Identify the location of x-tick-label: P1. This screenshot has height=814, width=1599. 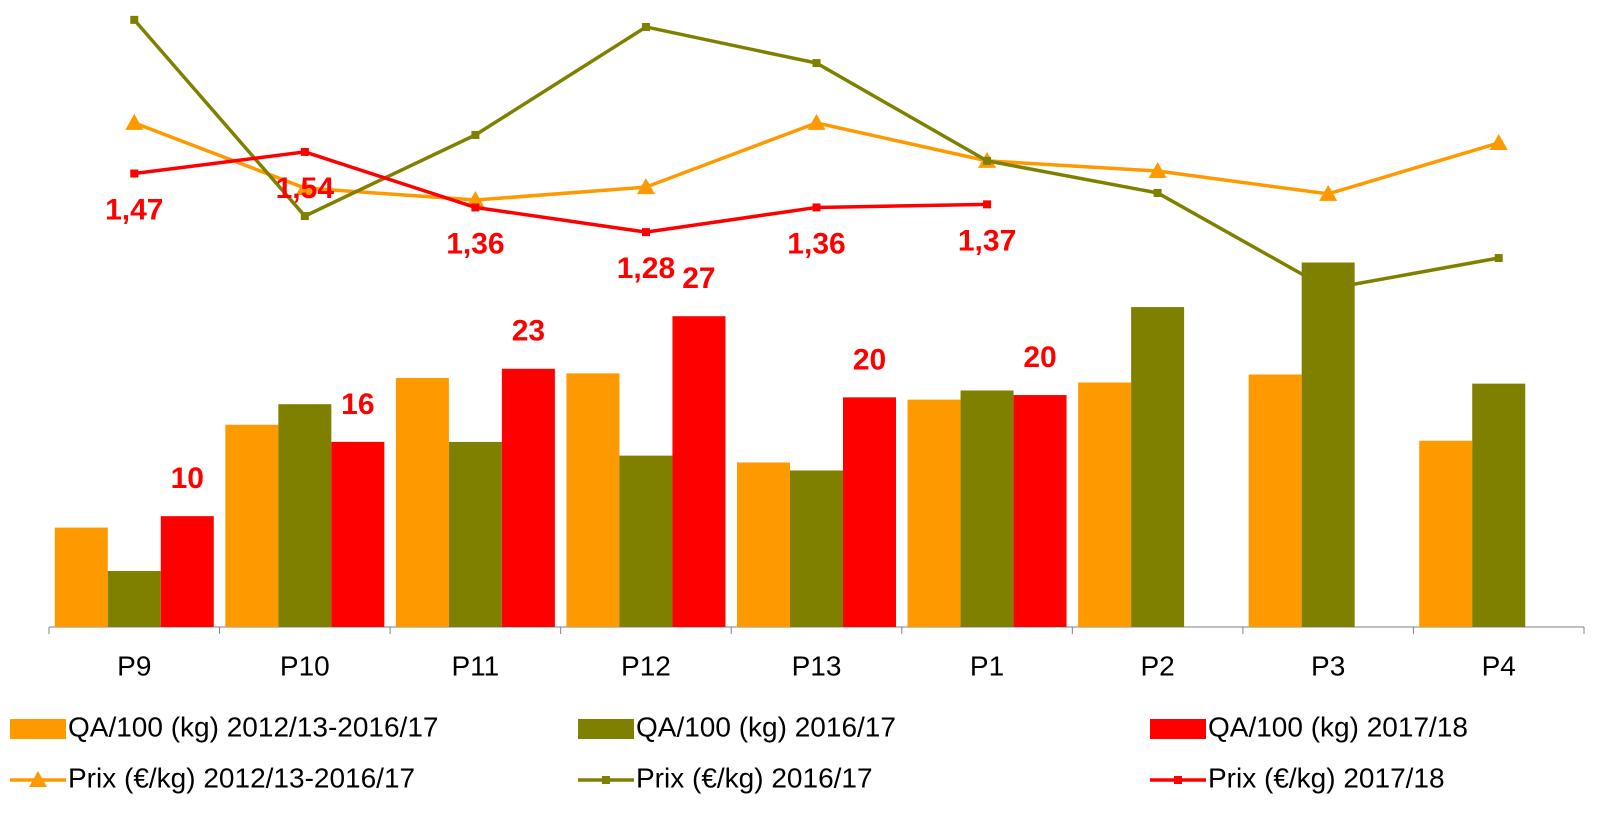
(987, 665).